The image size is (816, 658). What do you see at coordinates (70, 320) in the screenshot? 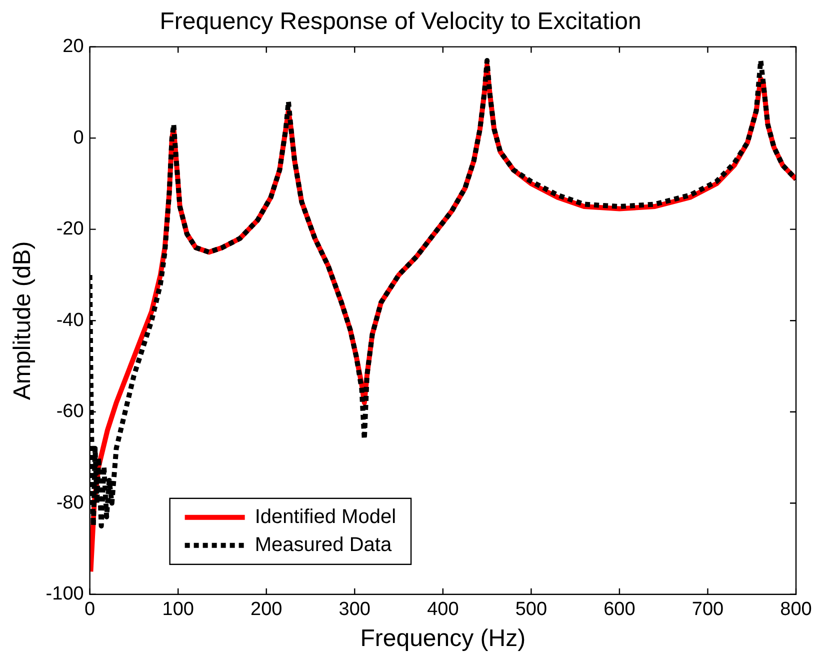
I see `y-tick-label: -40` at bounding box center [70, 320].